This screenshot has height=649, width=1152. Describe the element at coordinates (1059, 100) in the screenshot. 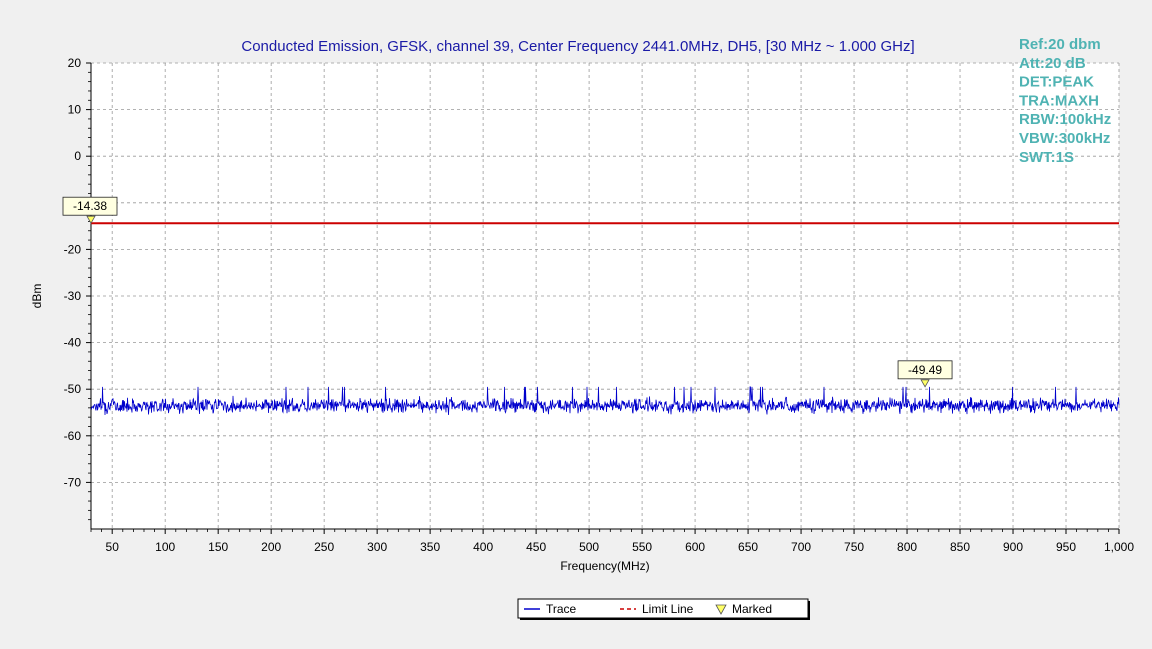

I see `settings-line: TRA:MAXH` at that location.